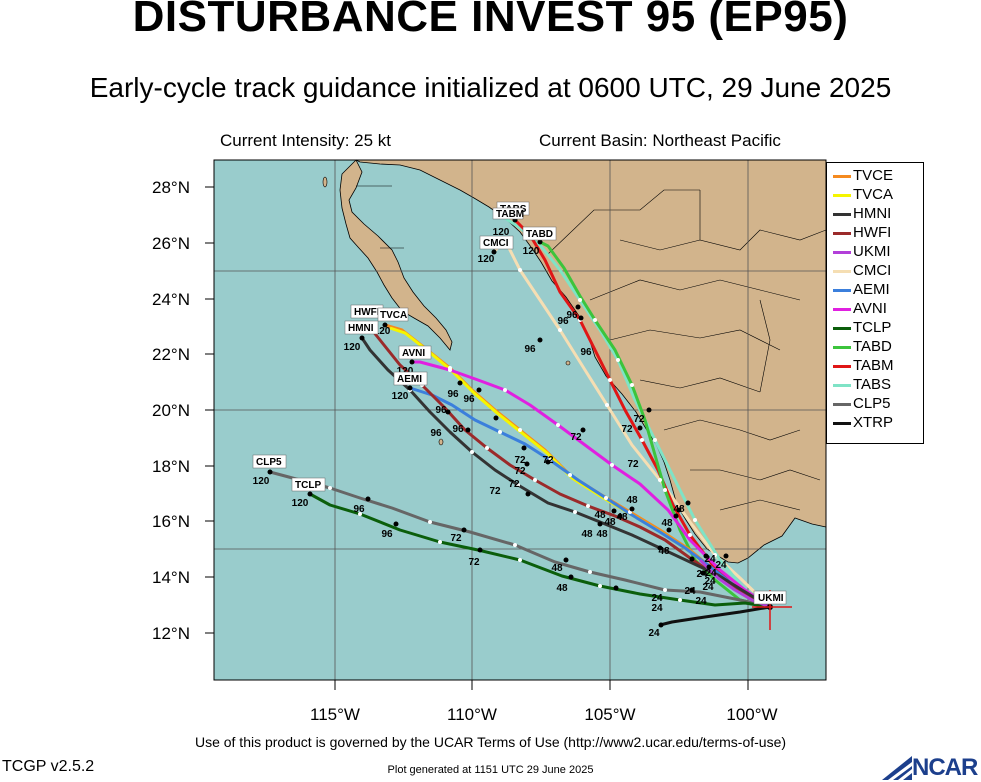  I want to click on page-title: DISTURBANCE INVEST 95 (EP95), so click(490, 20).